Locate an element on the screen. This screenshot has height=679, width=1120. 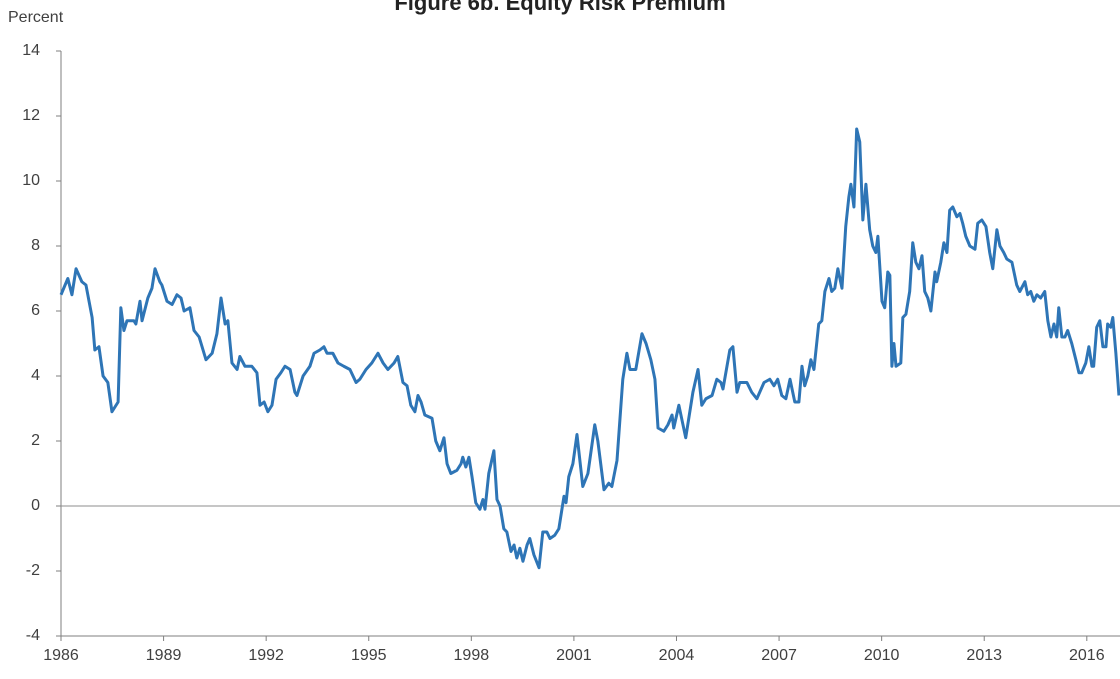
chart-title: Figure 6b. Equity Risk Premium is located at coordinates (559, 7).